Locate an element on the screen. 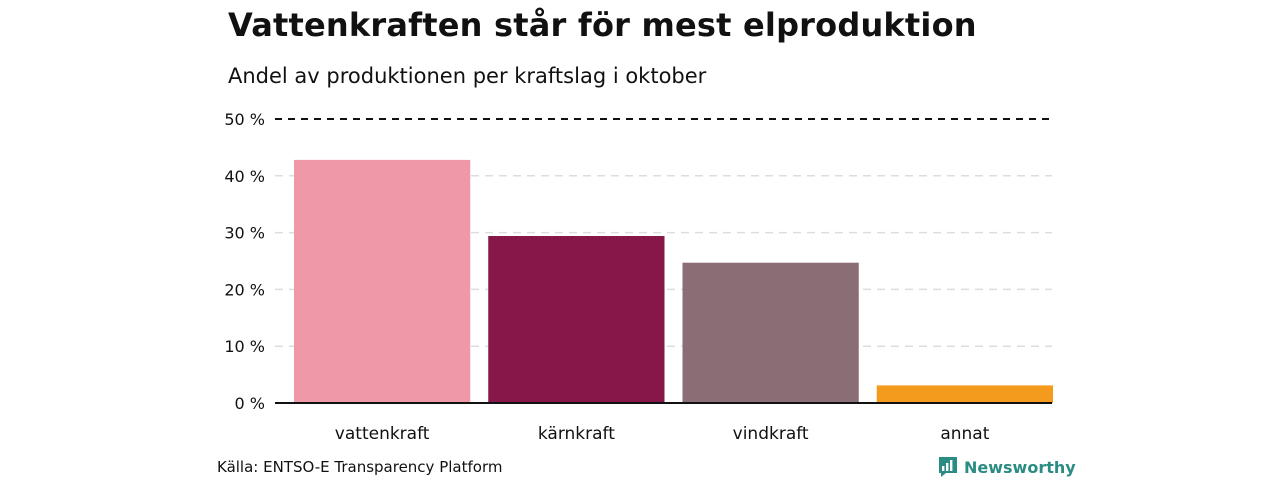 Image resolution: width=1280 pixels, height=480 pixels. brand-logo: Newsworthy is located at coordinates (1007, 467).